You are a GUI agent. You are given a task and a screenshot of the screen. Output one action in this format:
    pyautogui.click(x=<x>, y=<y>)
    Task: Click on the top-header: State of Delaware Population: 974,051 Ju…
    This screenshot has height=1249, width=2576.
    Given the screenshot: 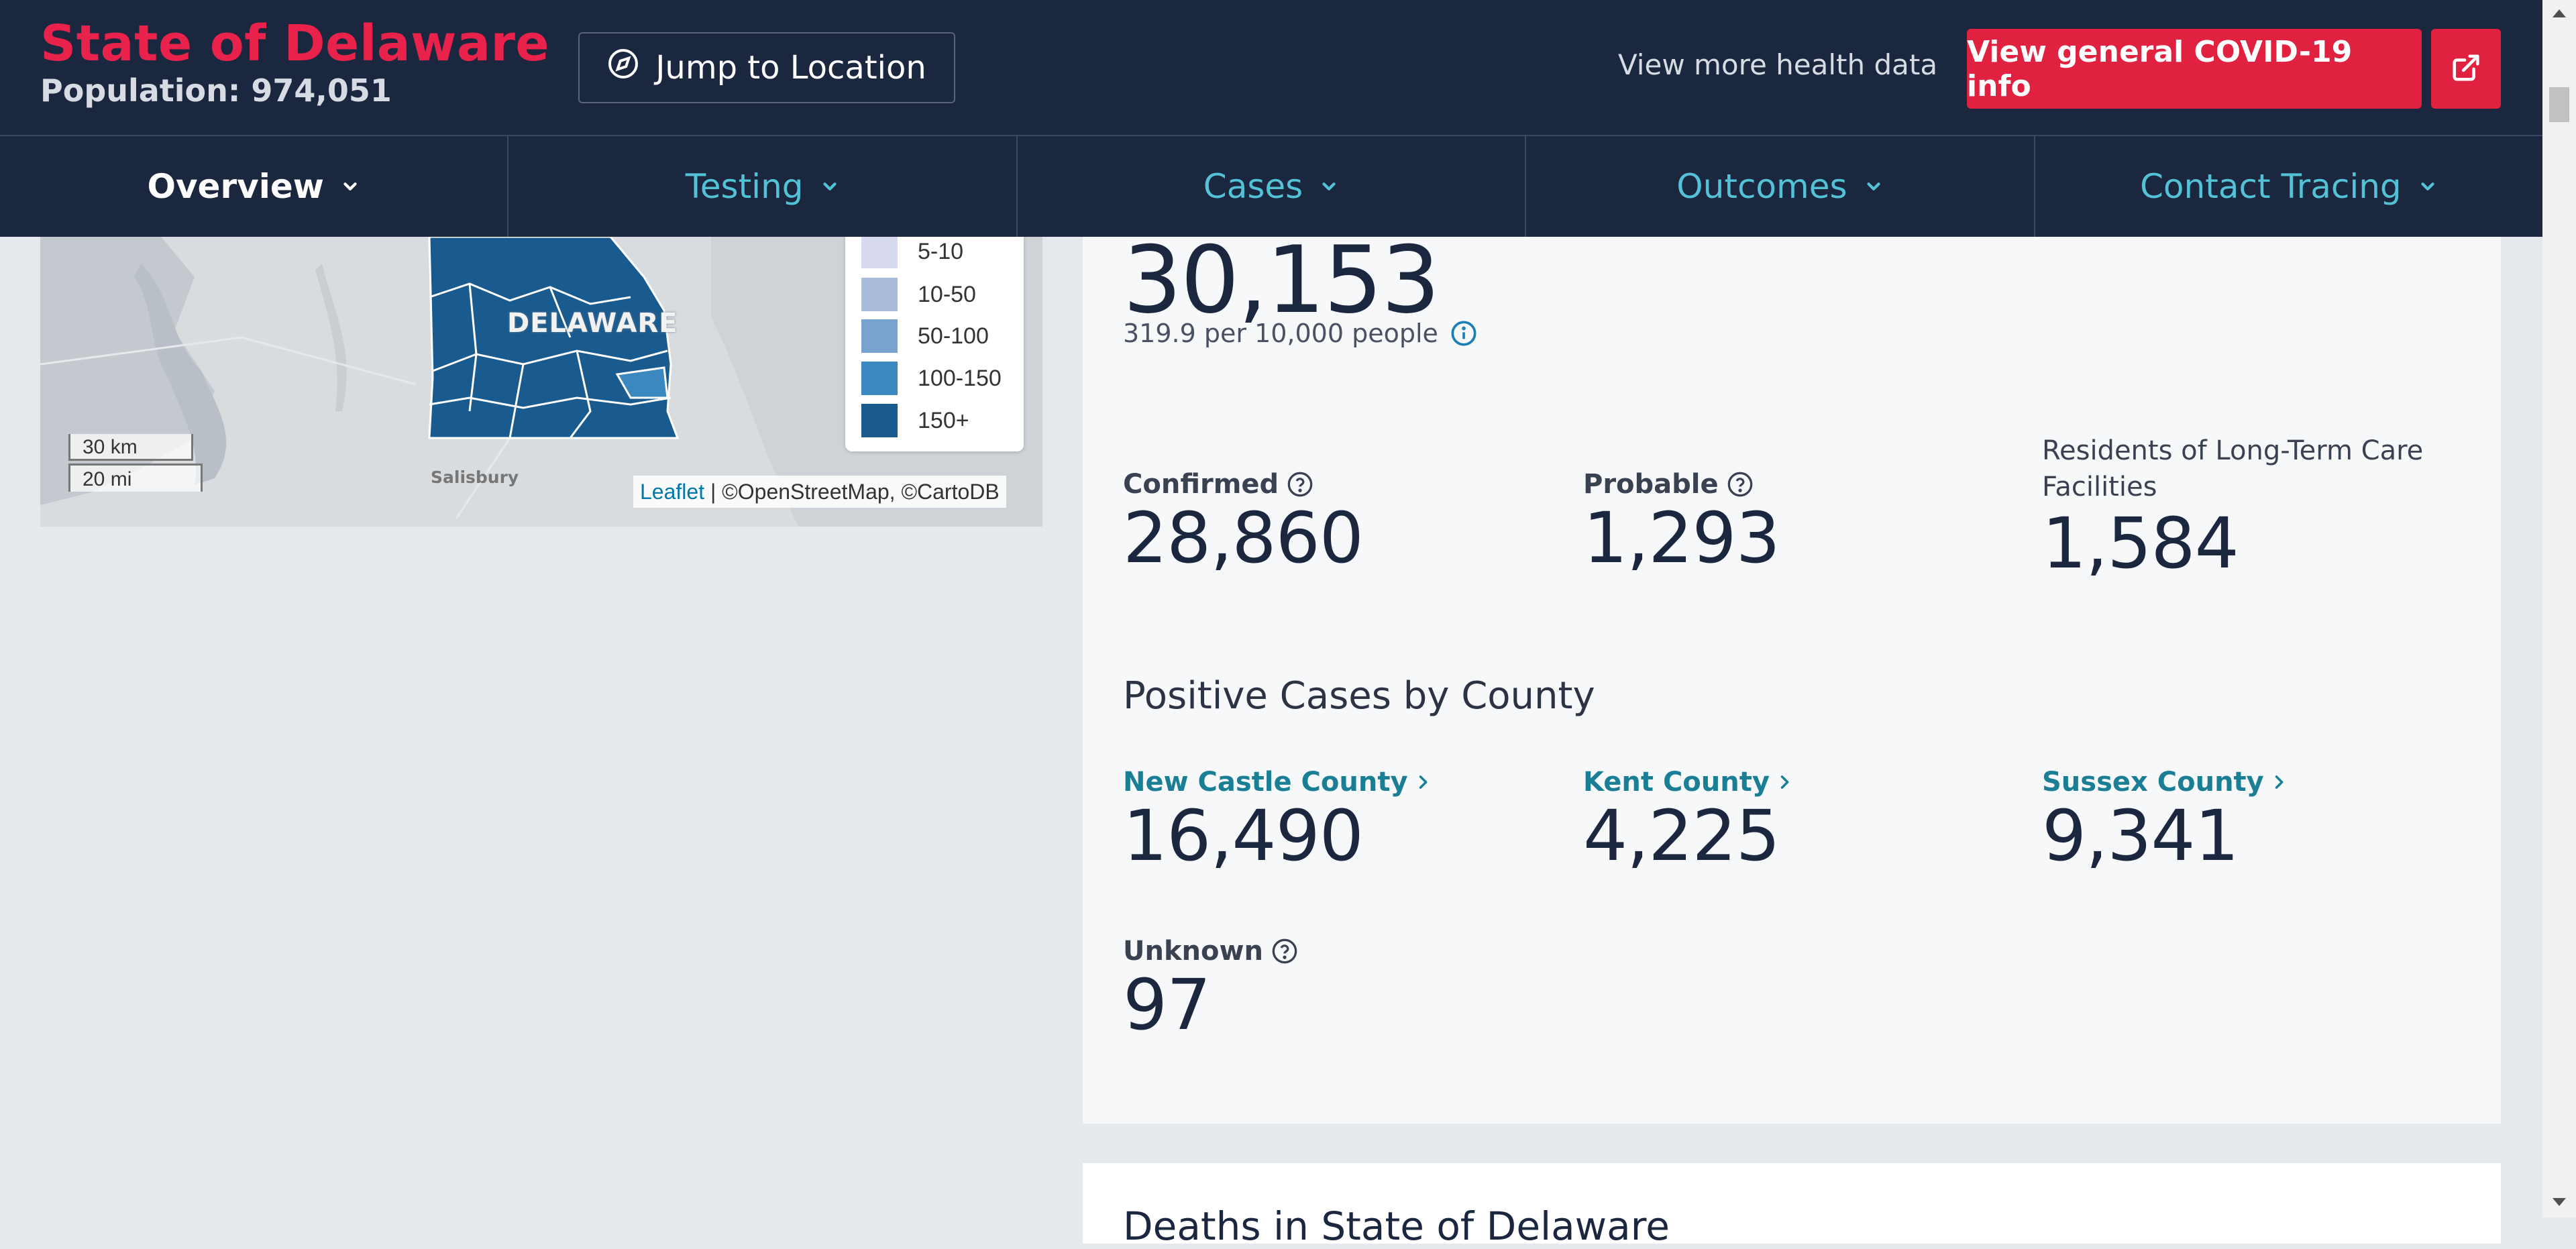 What is the action you would take?
    pyautogui.click(x=1271, y=67)
    